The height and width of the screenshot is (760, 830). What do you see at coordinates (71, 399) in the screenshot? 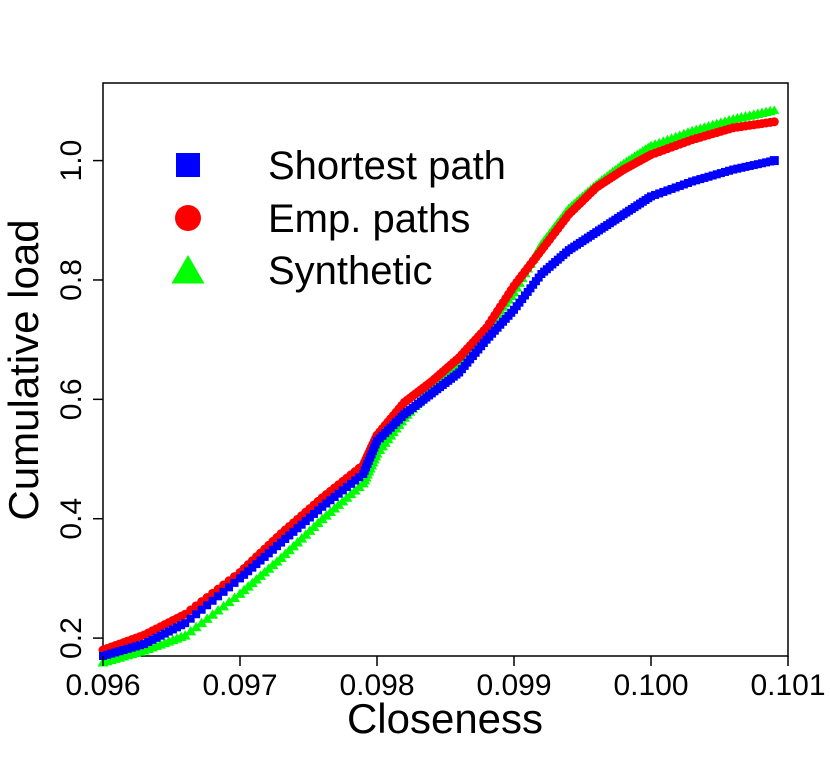
I see `y-tick-label: 0.6` at bounding box center [71, 399].